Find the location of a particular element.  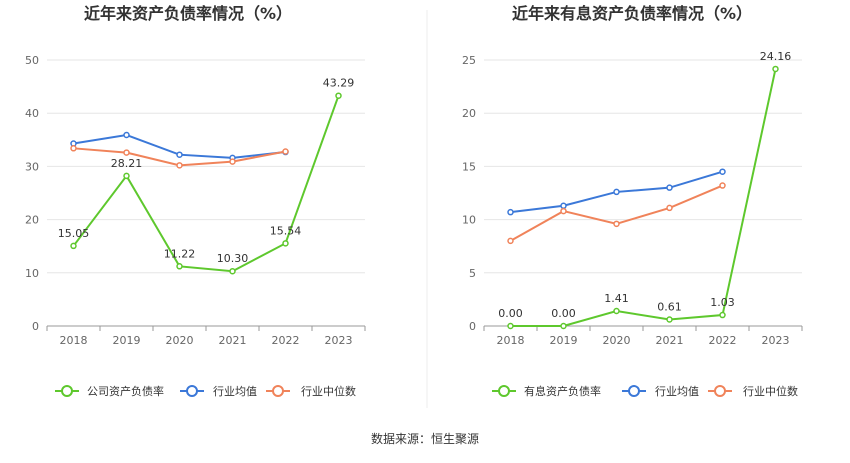

data-label: 1.41 is located at coordinates (616, 298).